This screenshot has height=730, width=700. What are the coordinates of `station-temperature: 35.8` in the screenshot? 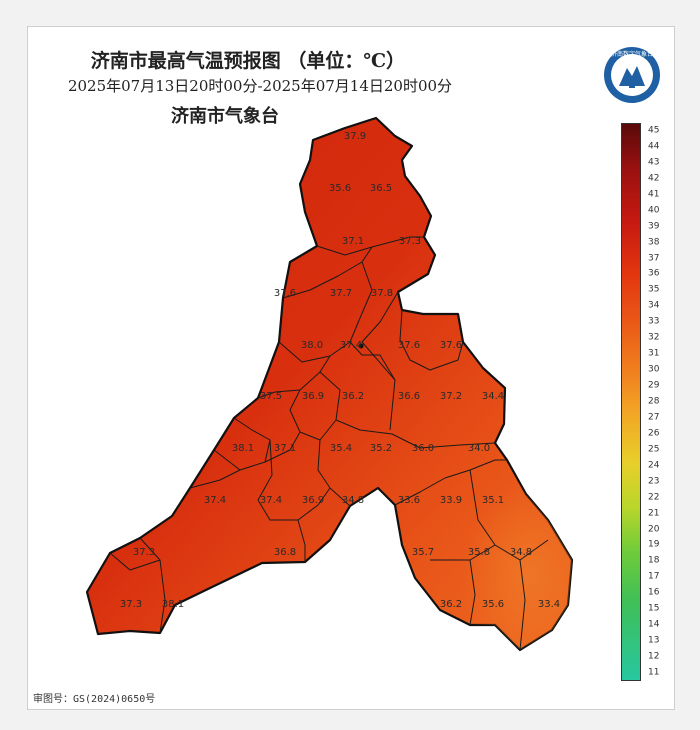 It's located at (479, 552).